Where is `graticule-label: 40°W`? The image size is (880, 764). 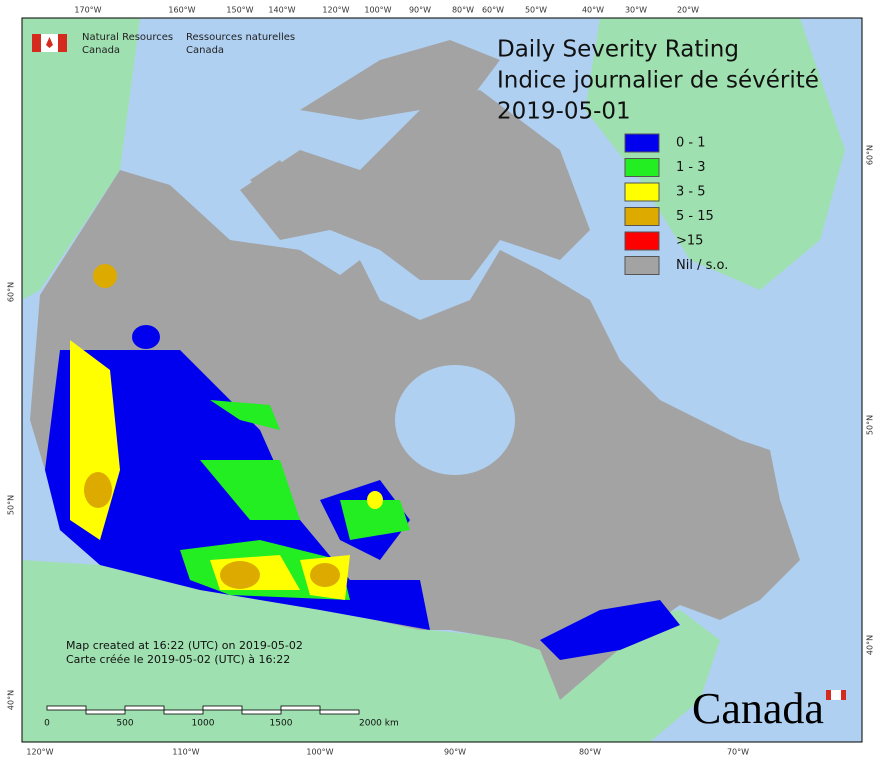 graticule-label: 40°W is located at coordinates (593, 10).